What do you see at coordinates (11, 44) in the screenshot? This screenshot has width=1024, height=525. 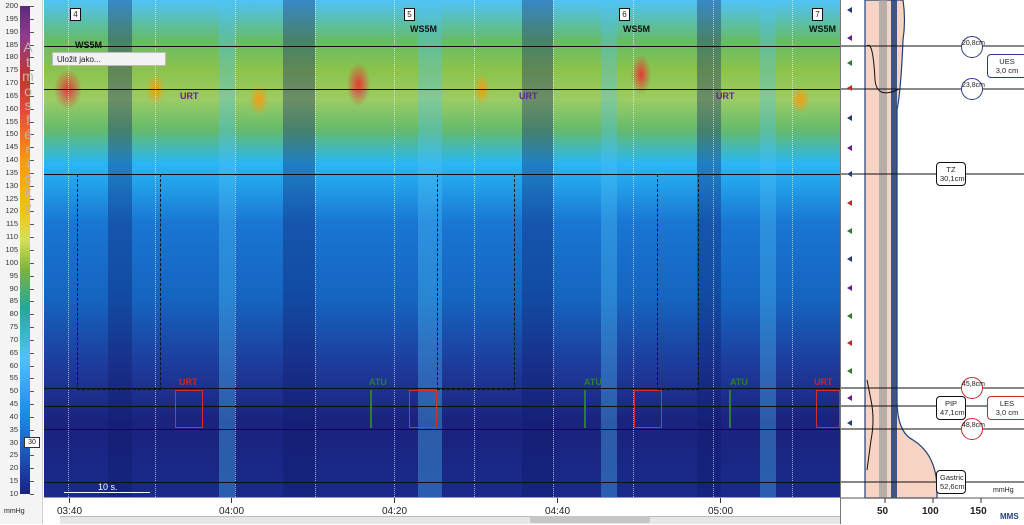 I see `scale-tick-label: 185` at bounding box center [11, 44].